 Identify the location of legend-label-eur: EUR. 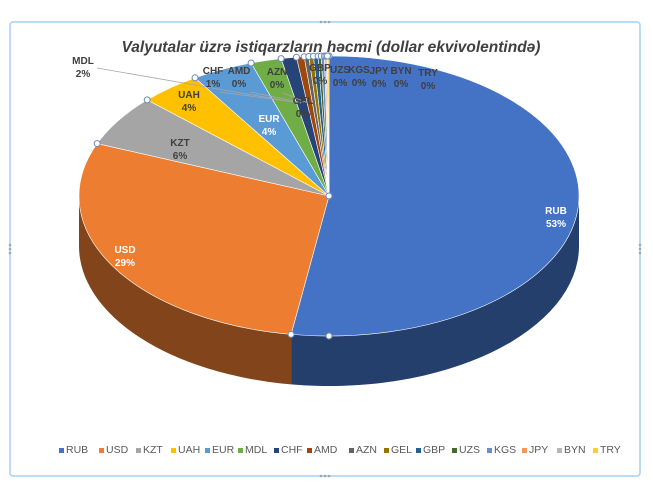
(223, 450).